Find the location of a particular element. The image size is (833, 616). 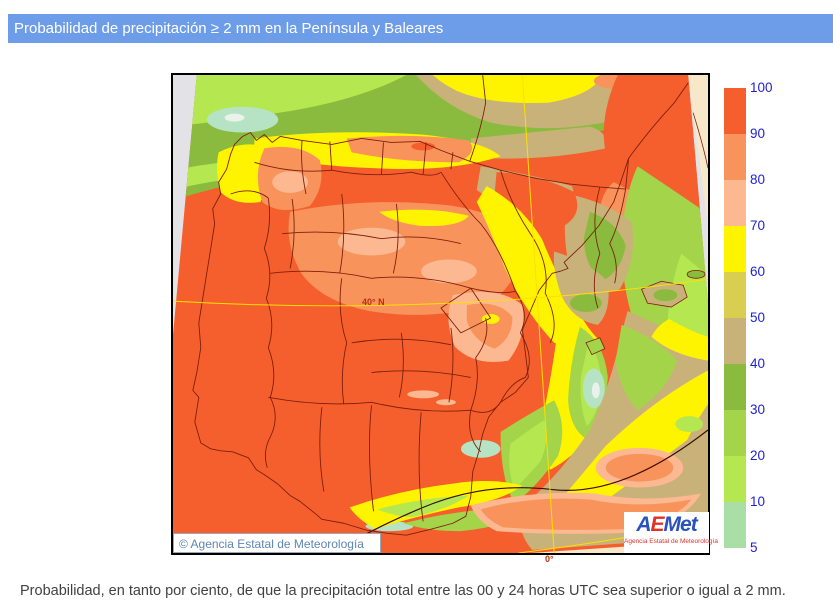

copyright-text: © Agencia Estatal de Meteorología is located at coordinates (271, 544).